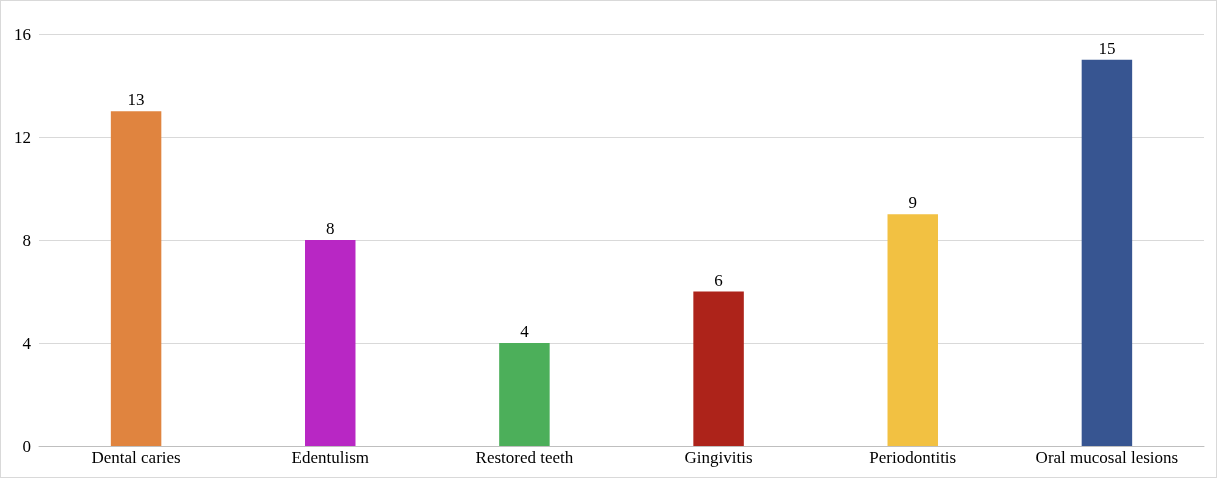 This screenshot has height=478, width=1217. Describe the element at coordinates (22, 34) in the screenshot. I see `y-tick-label: 16` at that location.